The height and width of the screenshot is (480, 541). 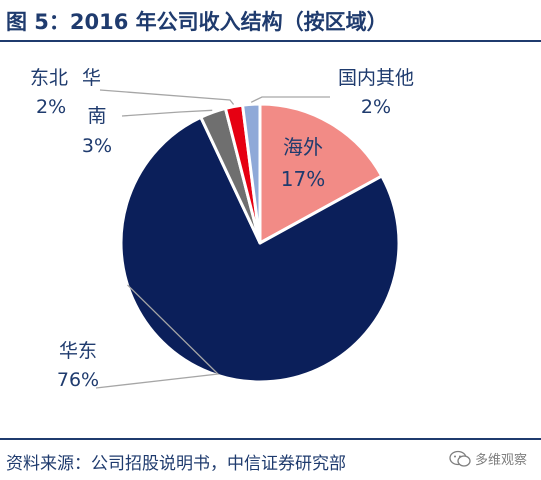 I want to click on label-nan-value: 3%, so click(x=97, y=146).